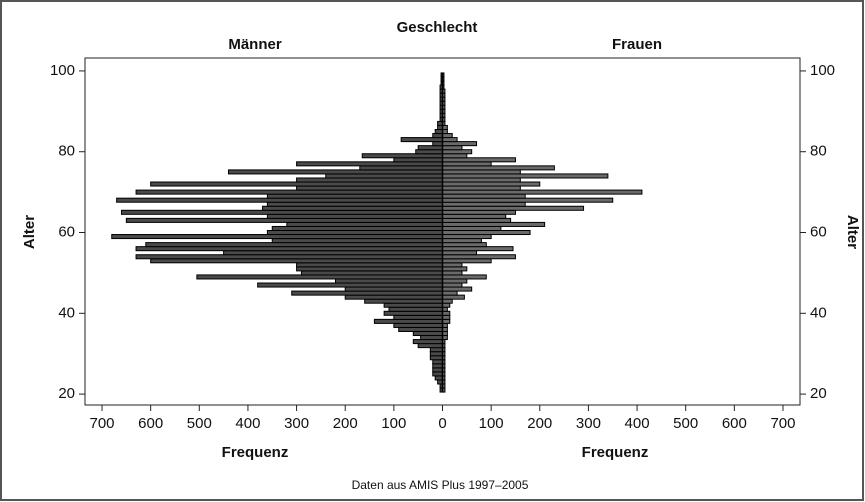 This screenshot has height=502, width=865. Describe the element at coordinates (437, 27) in the screenshot. I see `chart-title: Geschlecht` at that location.